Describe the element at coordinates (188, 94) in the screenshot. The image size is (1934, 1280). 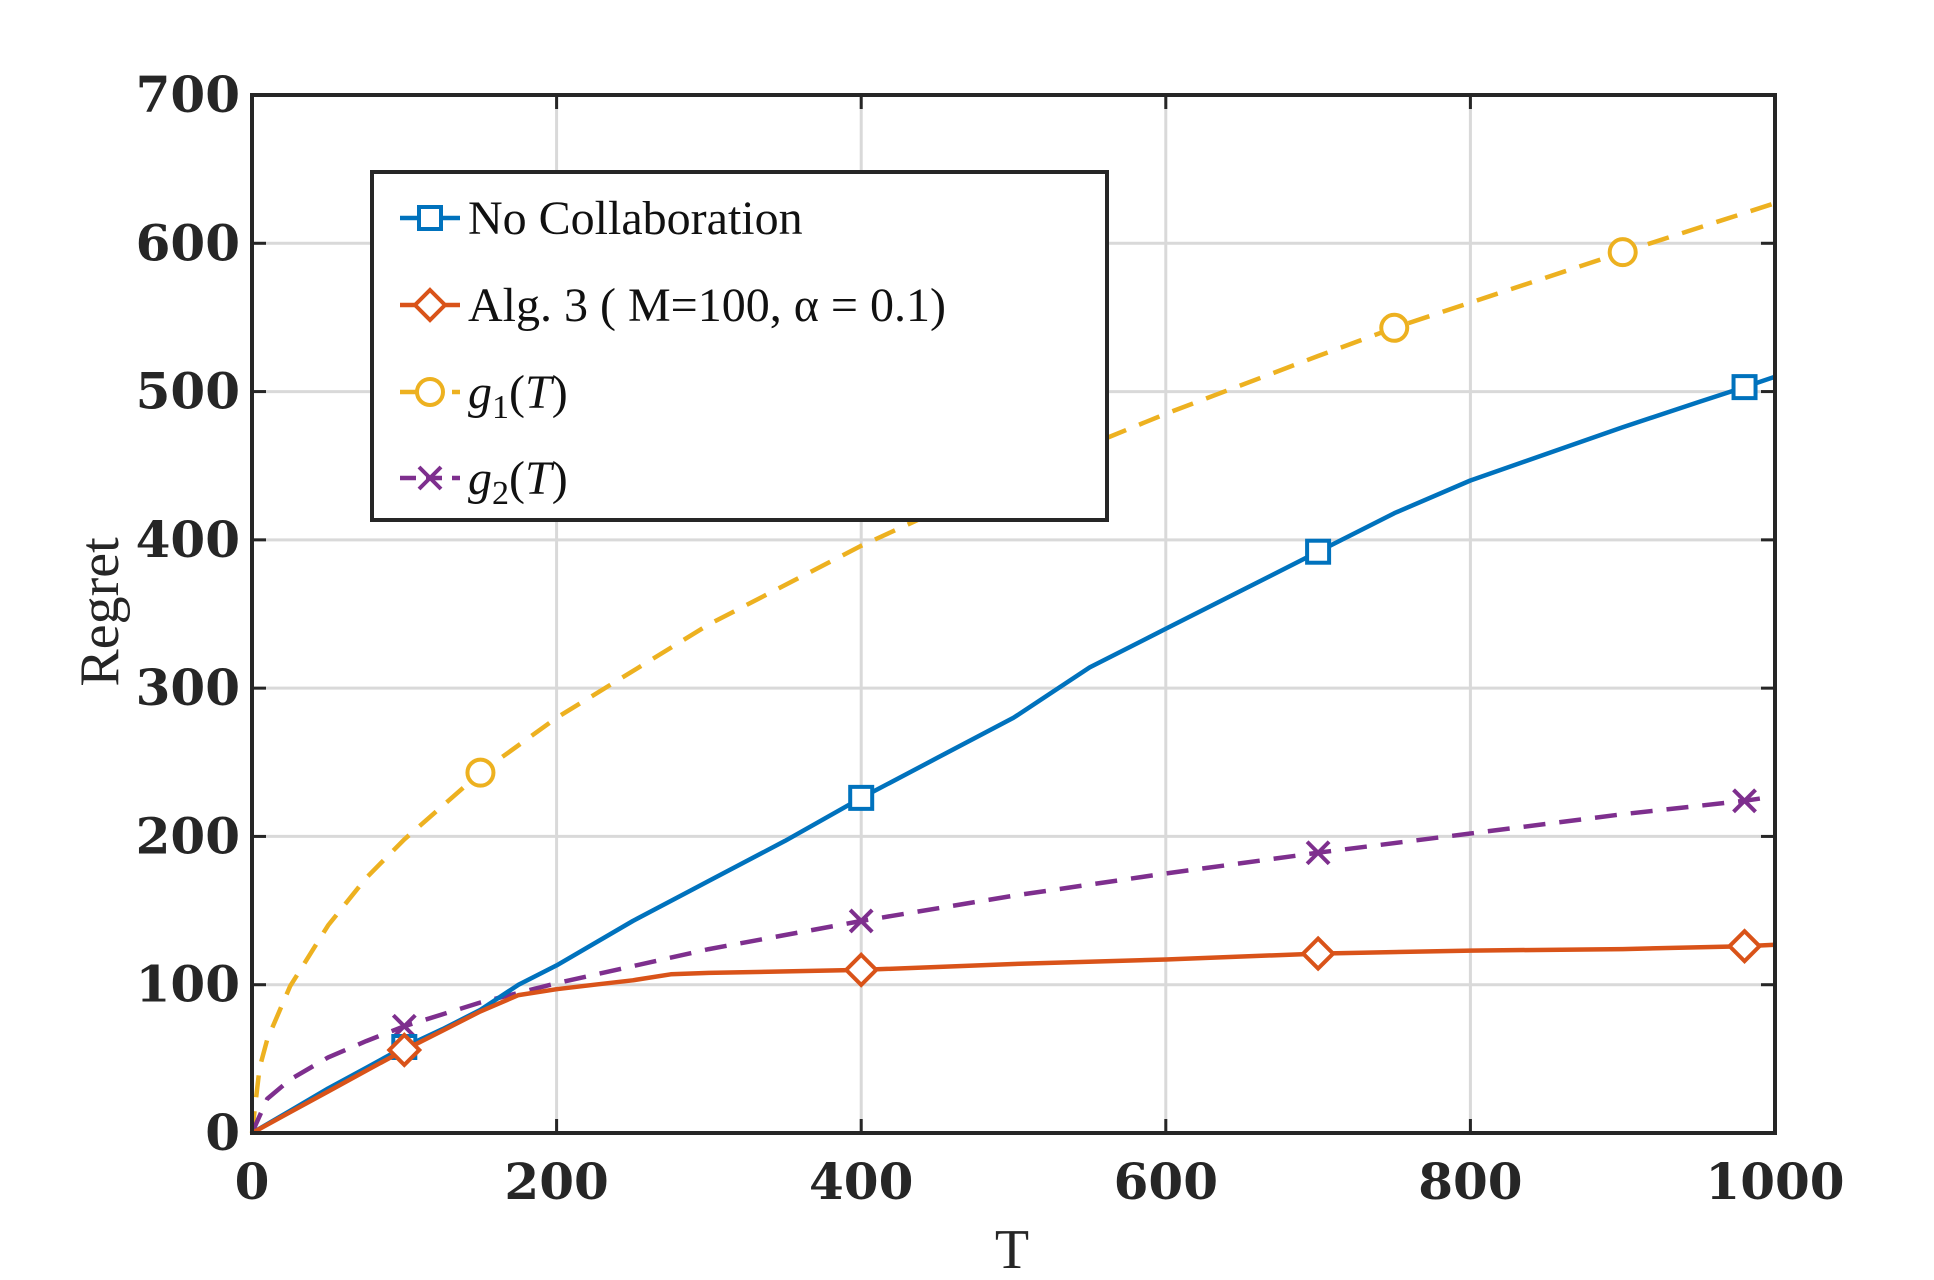
I see `y-tick-label: 700` at that location.